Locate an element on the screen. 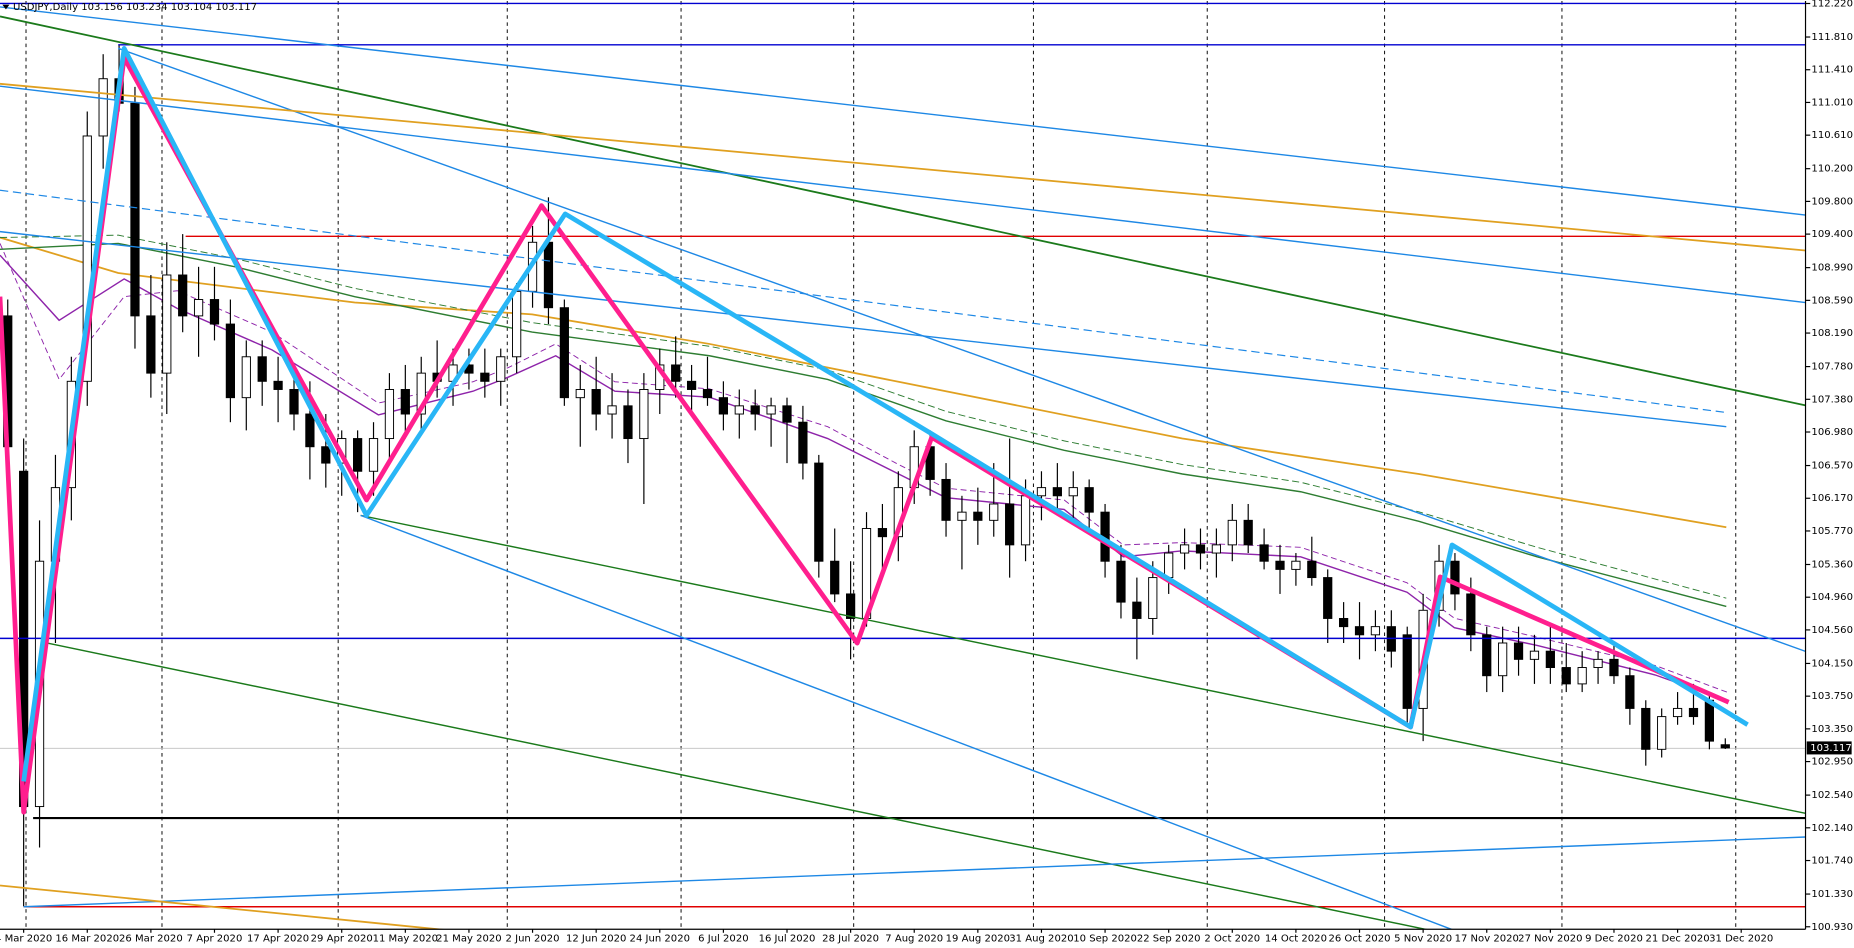  x-tick-label: 26 Oct 2020 is located at coordinates (1359, 939).